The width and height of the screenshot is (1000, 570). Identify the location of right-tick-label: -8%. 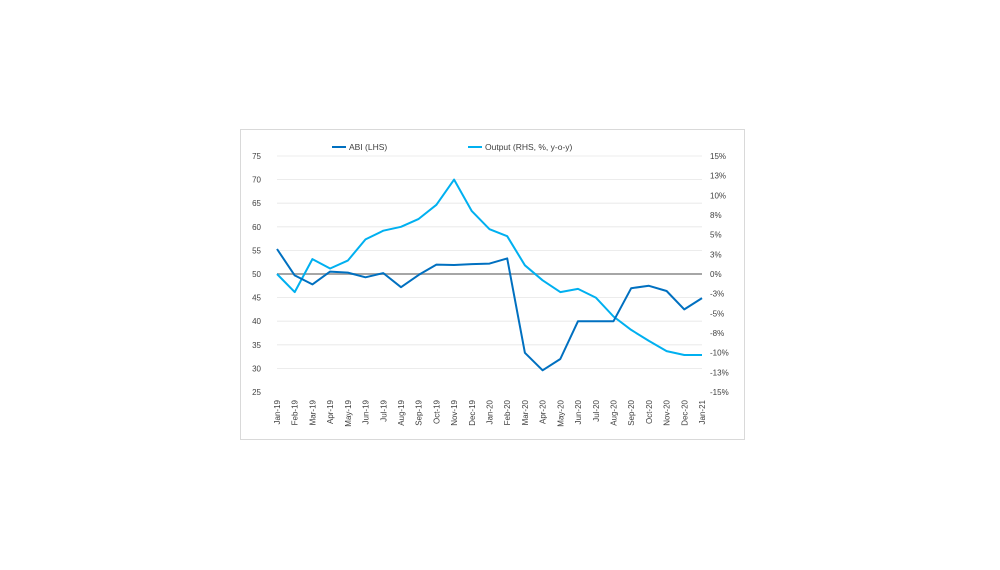
(717, 333).